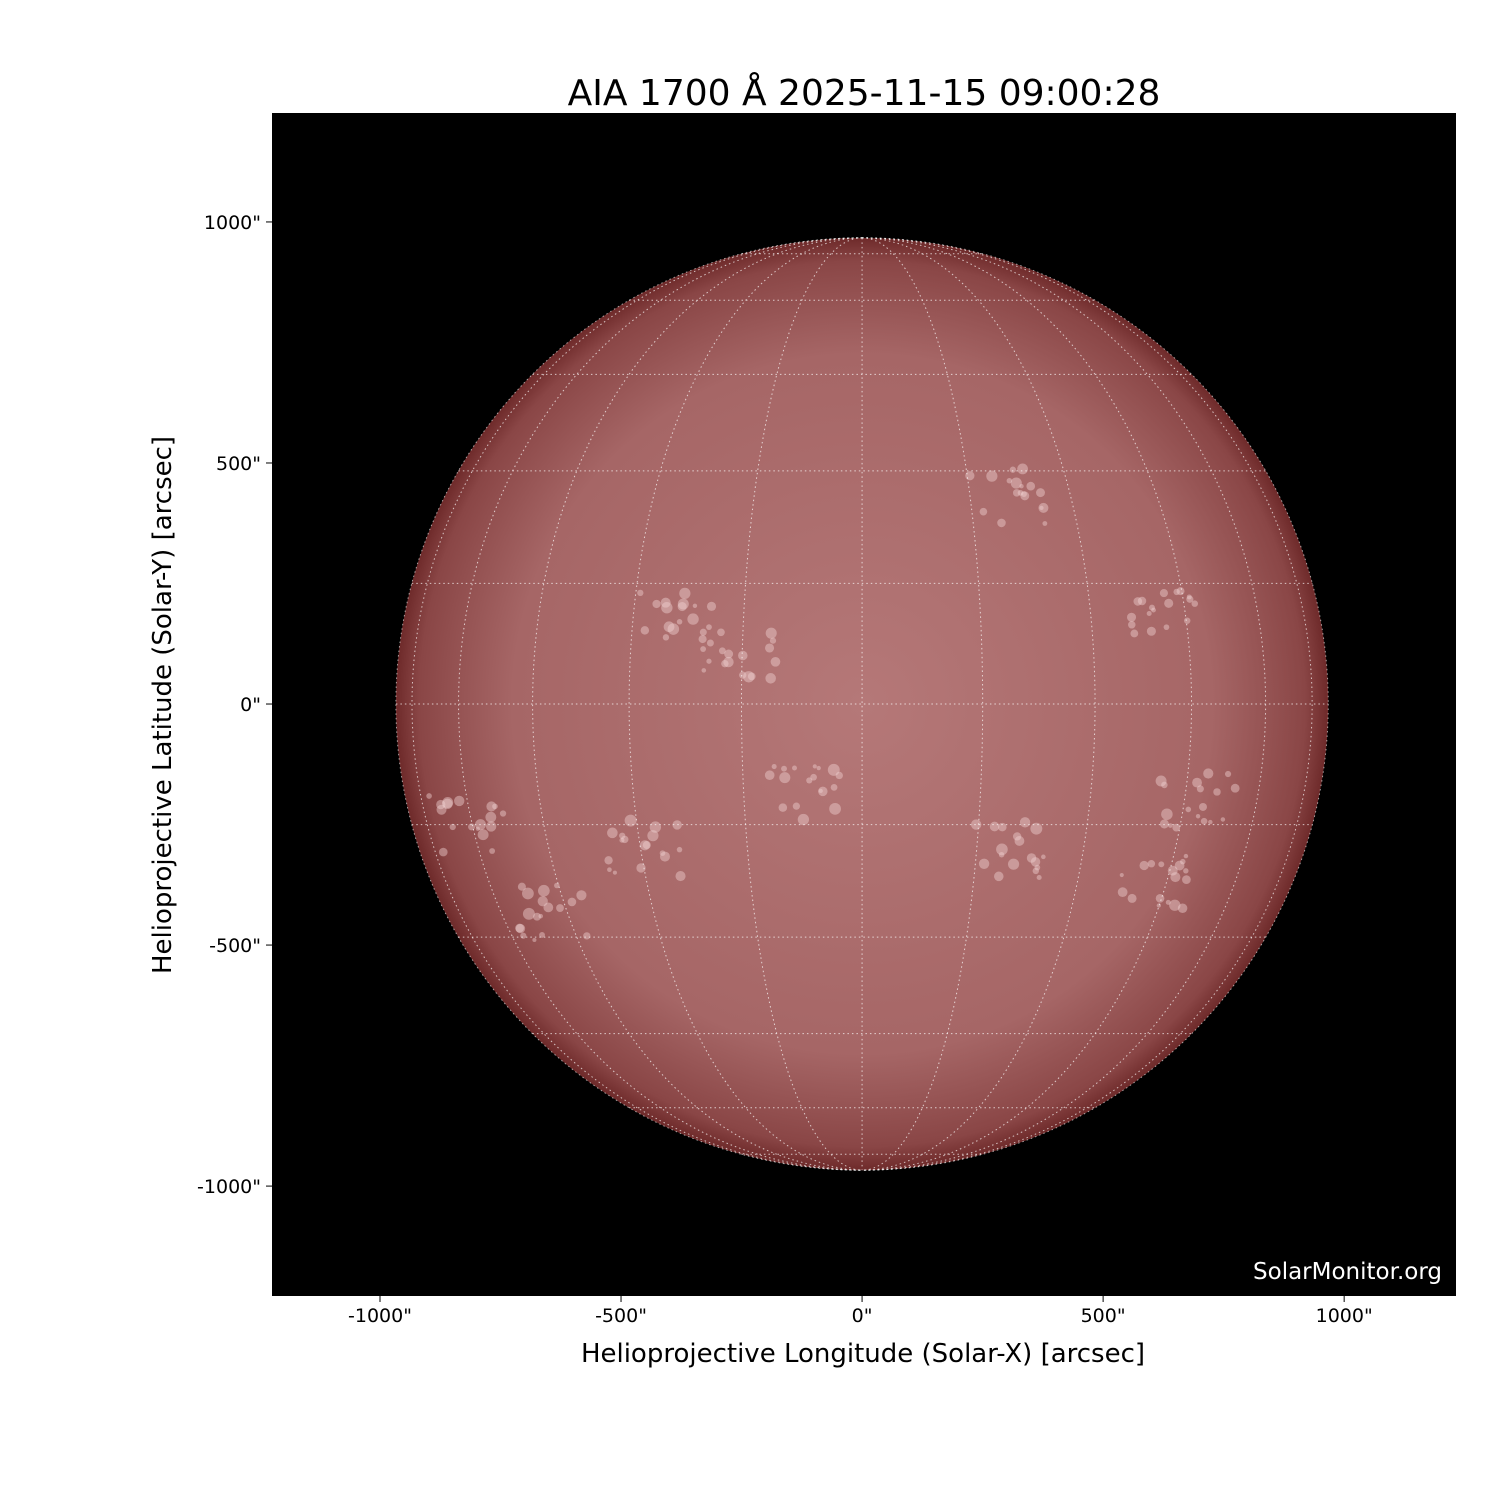  I want to click on x-tick-label: -500", so click(621, 1316).